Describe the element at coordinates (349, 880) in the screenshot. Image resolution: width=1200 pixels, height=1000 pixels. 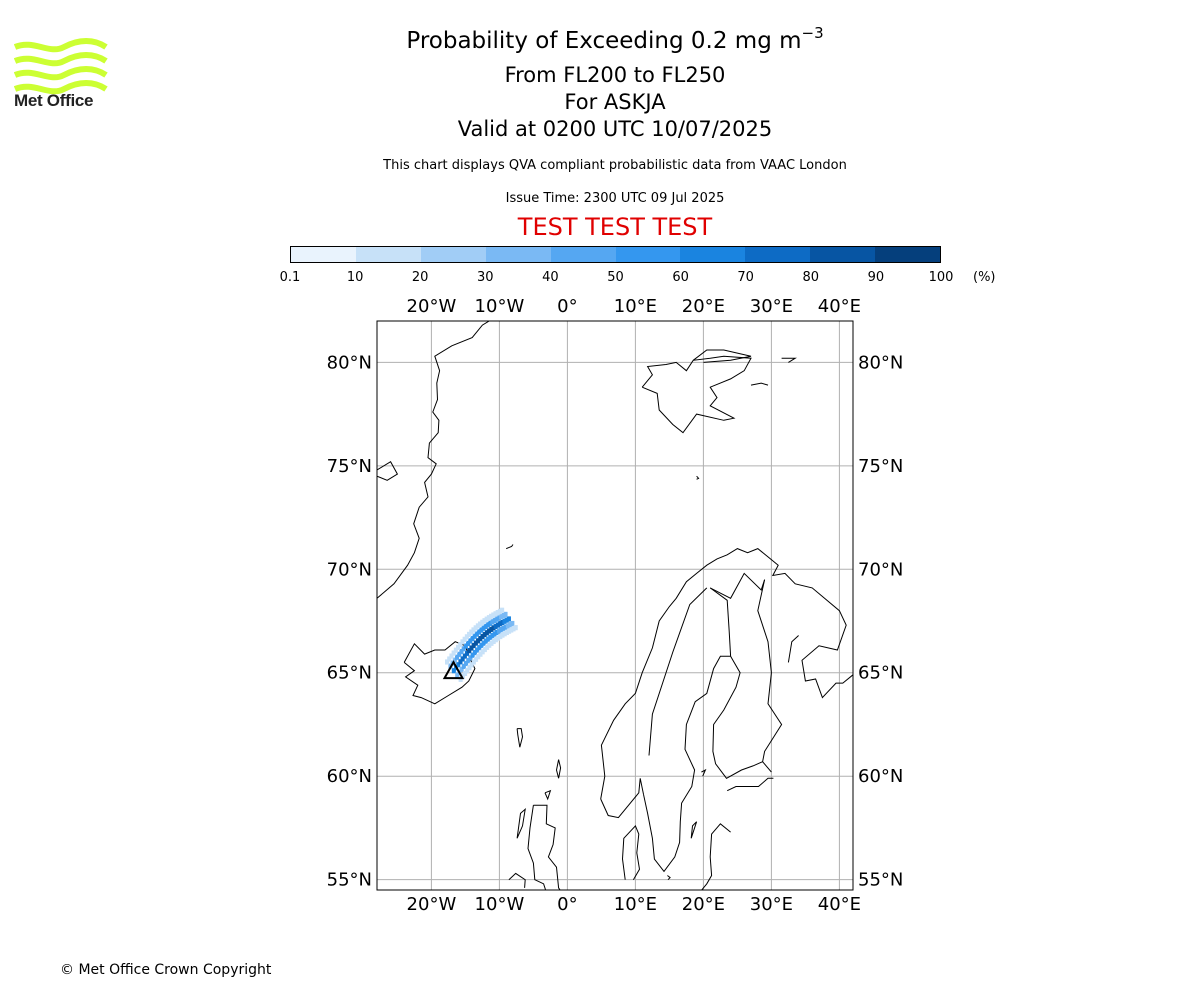
I see `latitude-tick-label: 55°N` at that location.